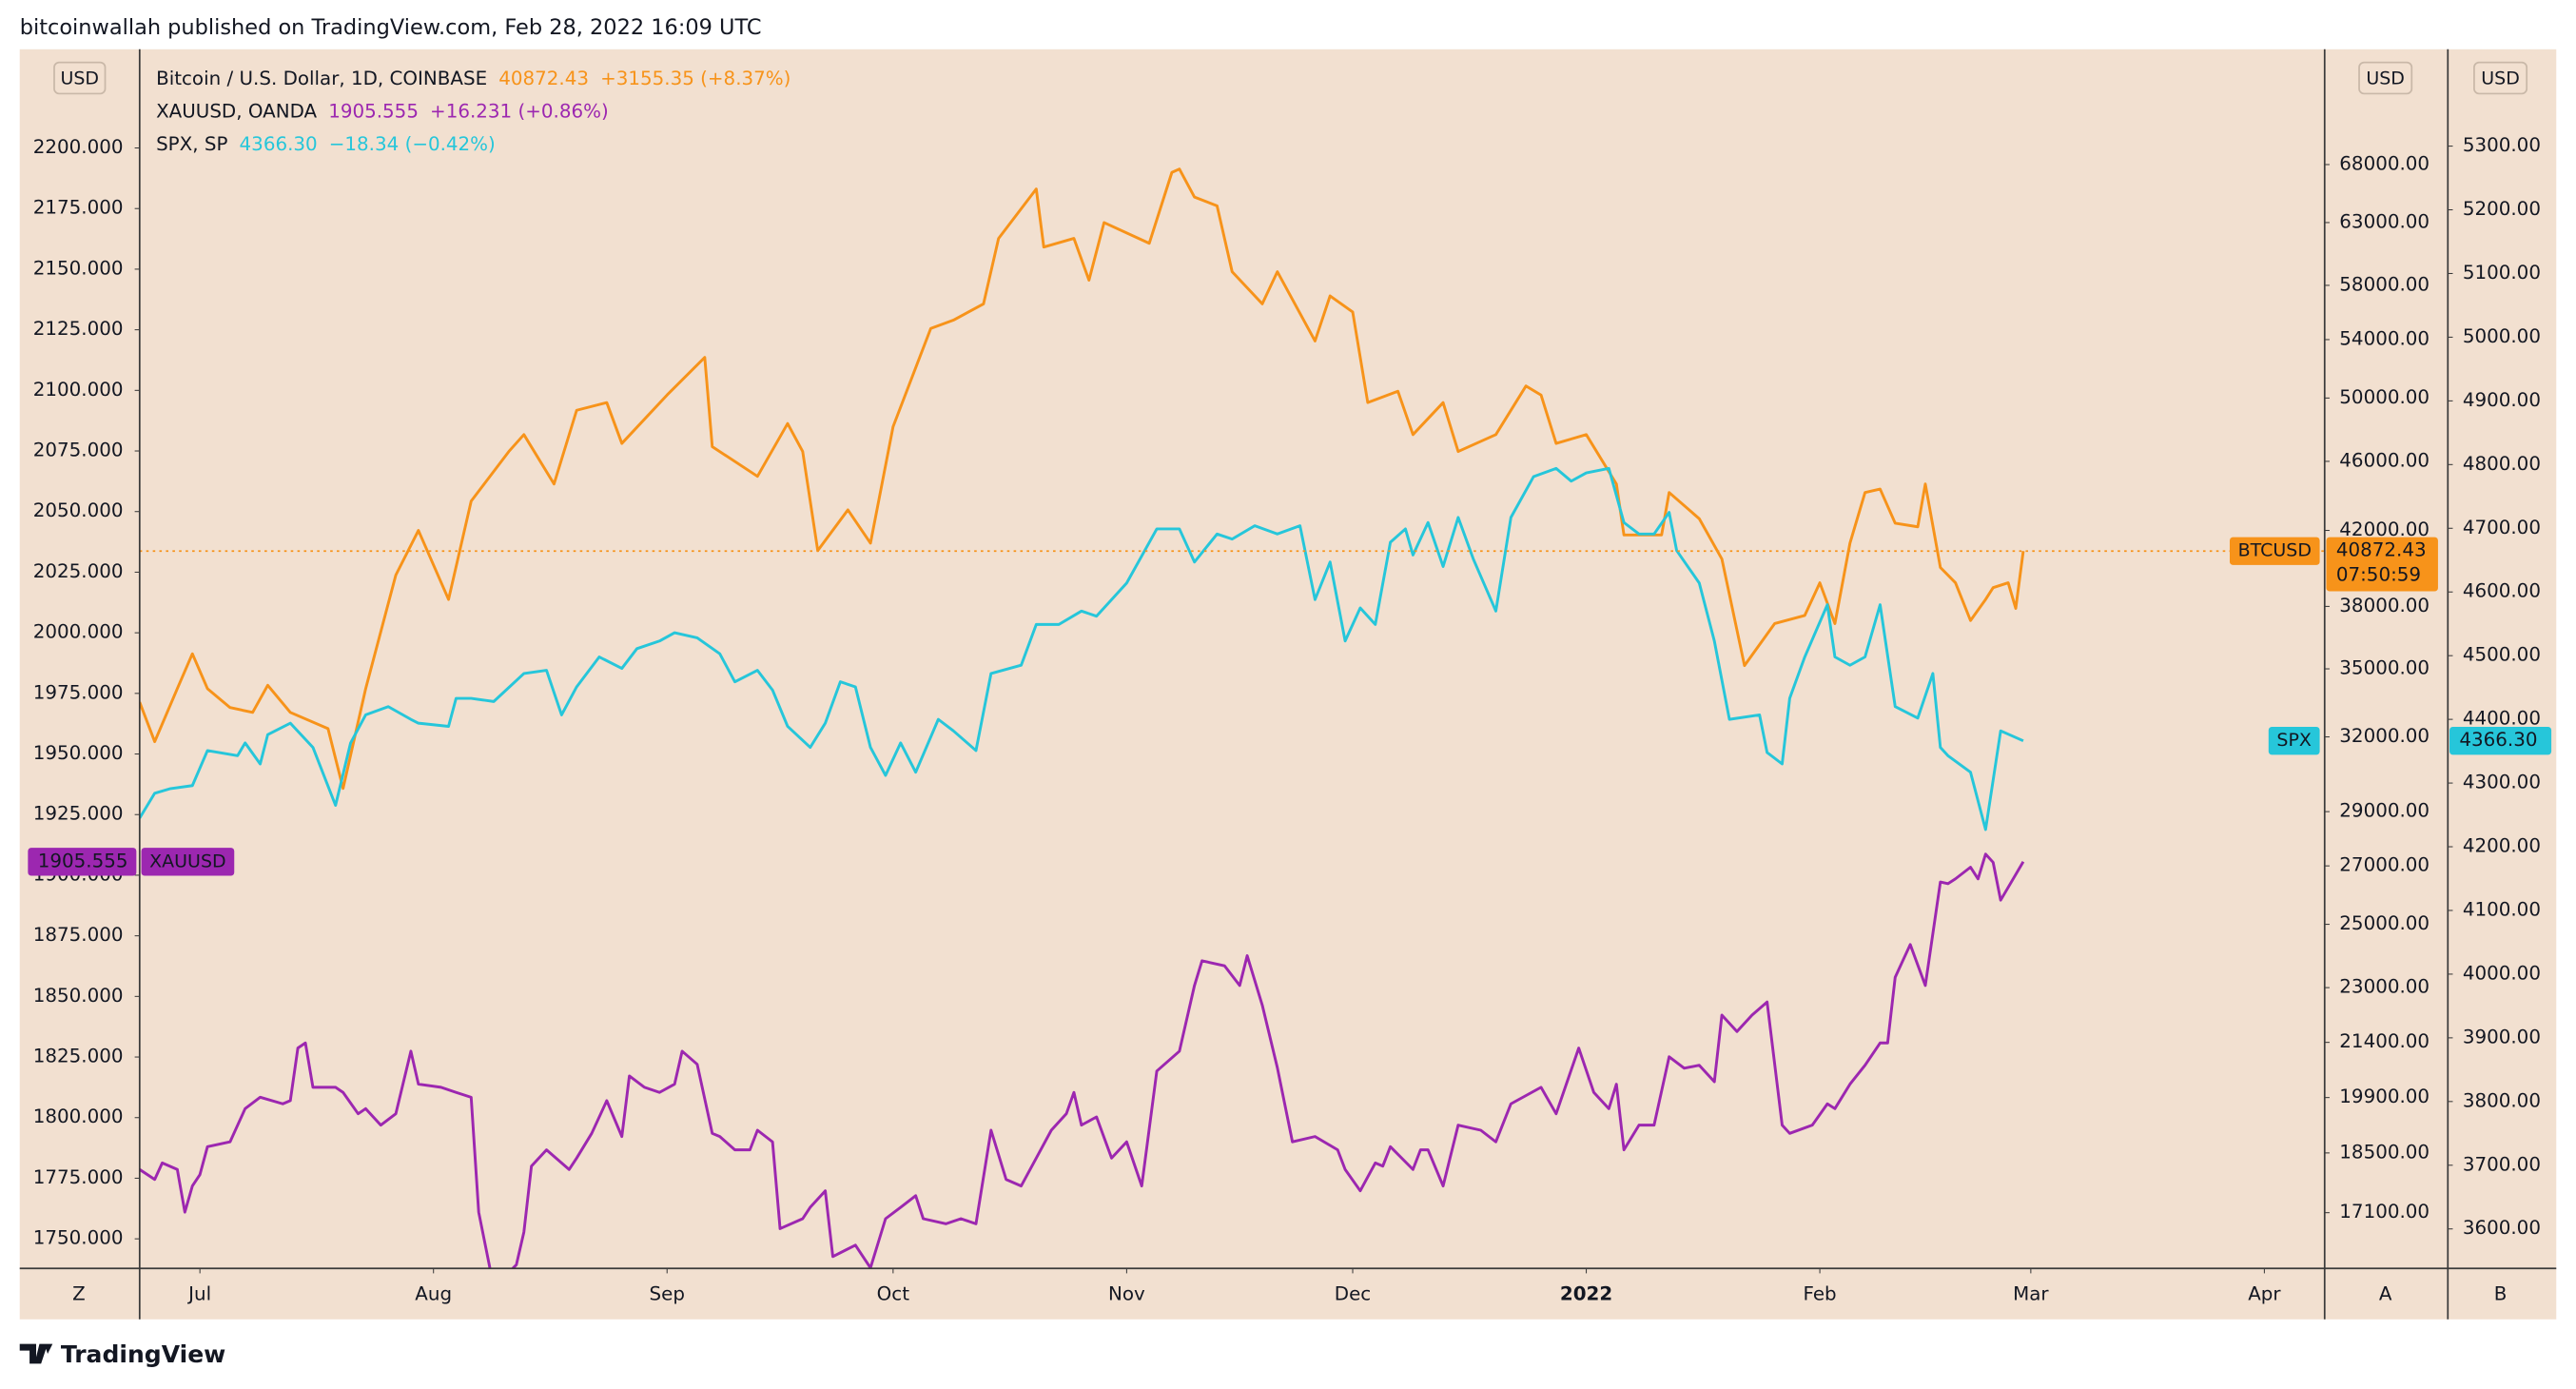  I want to click on y-tick-label: 2150.000, so click(79, 268).